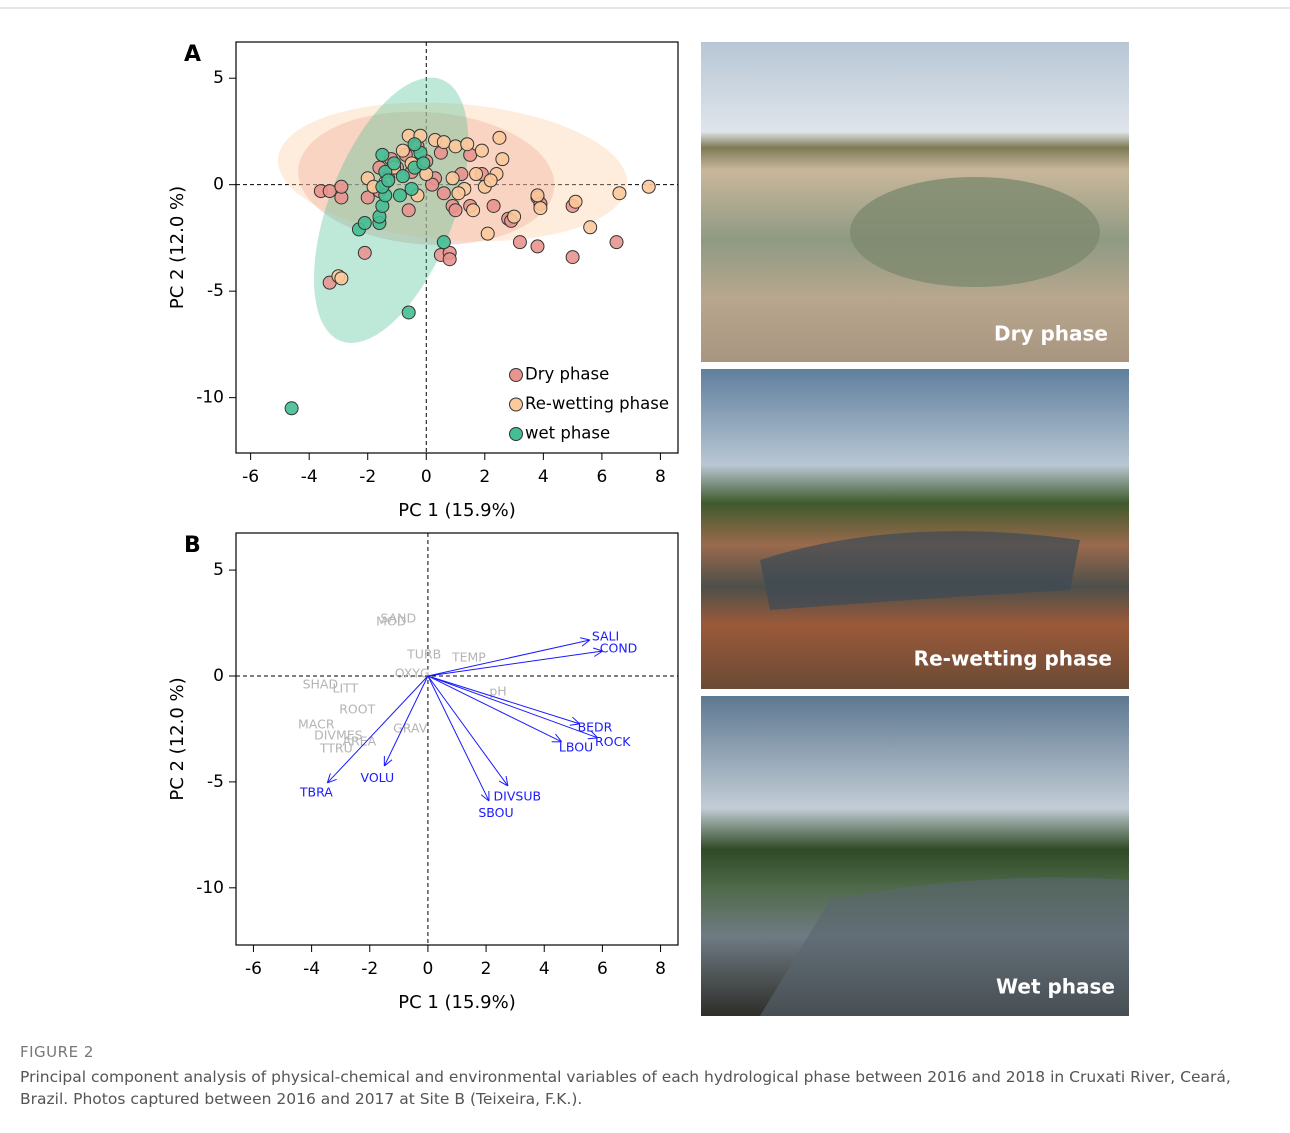  I want to click on arrow-label: SBOU, so click(495, 812).